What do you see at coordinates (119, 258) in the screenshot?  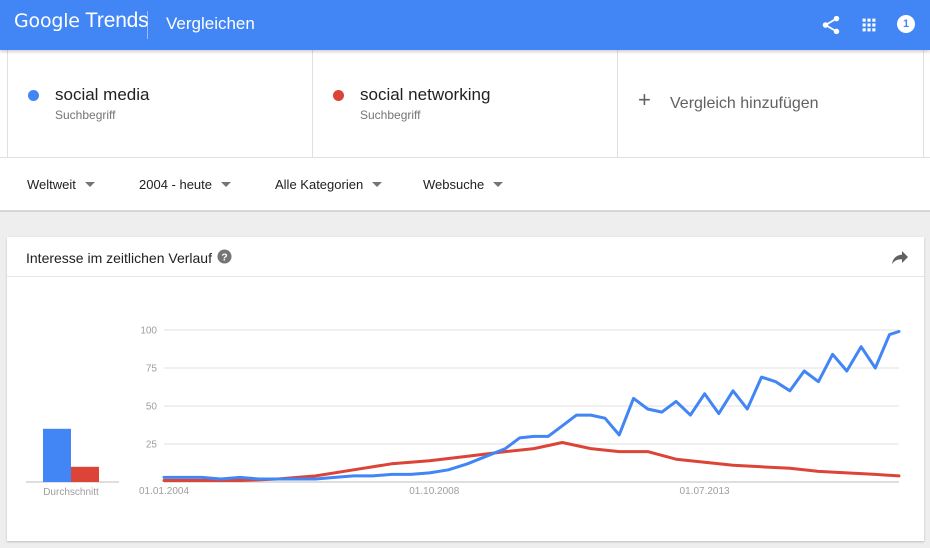 I see `card-title: Interesse im zeitlichen Verlauf` at bounding box center [119, 258].